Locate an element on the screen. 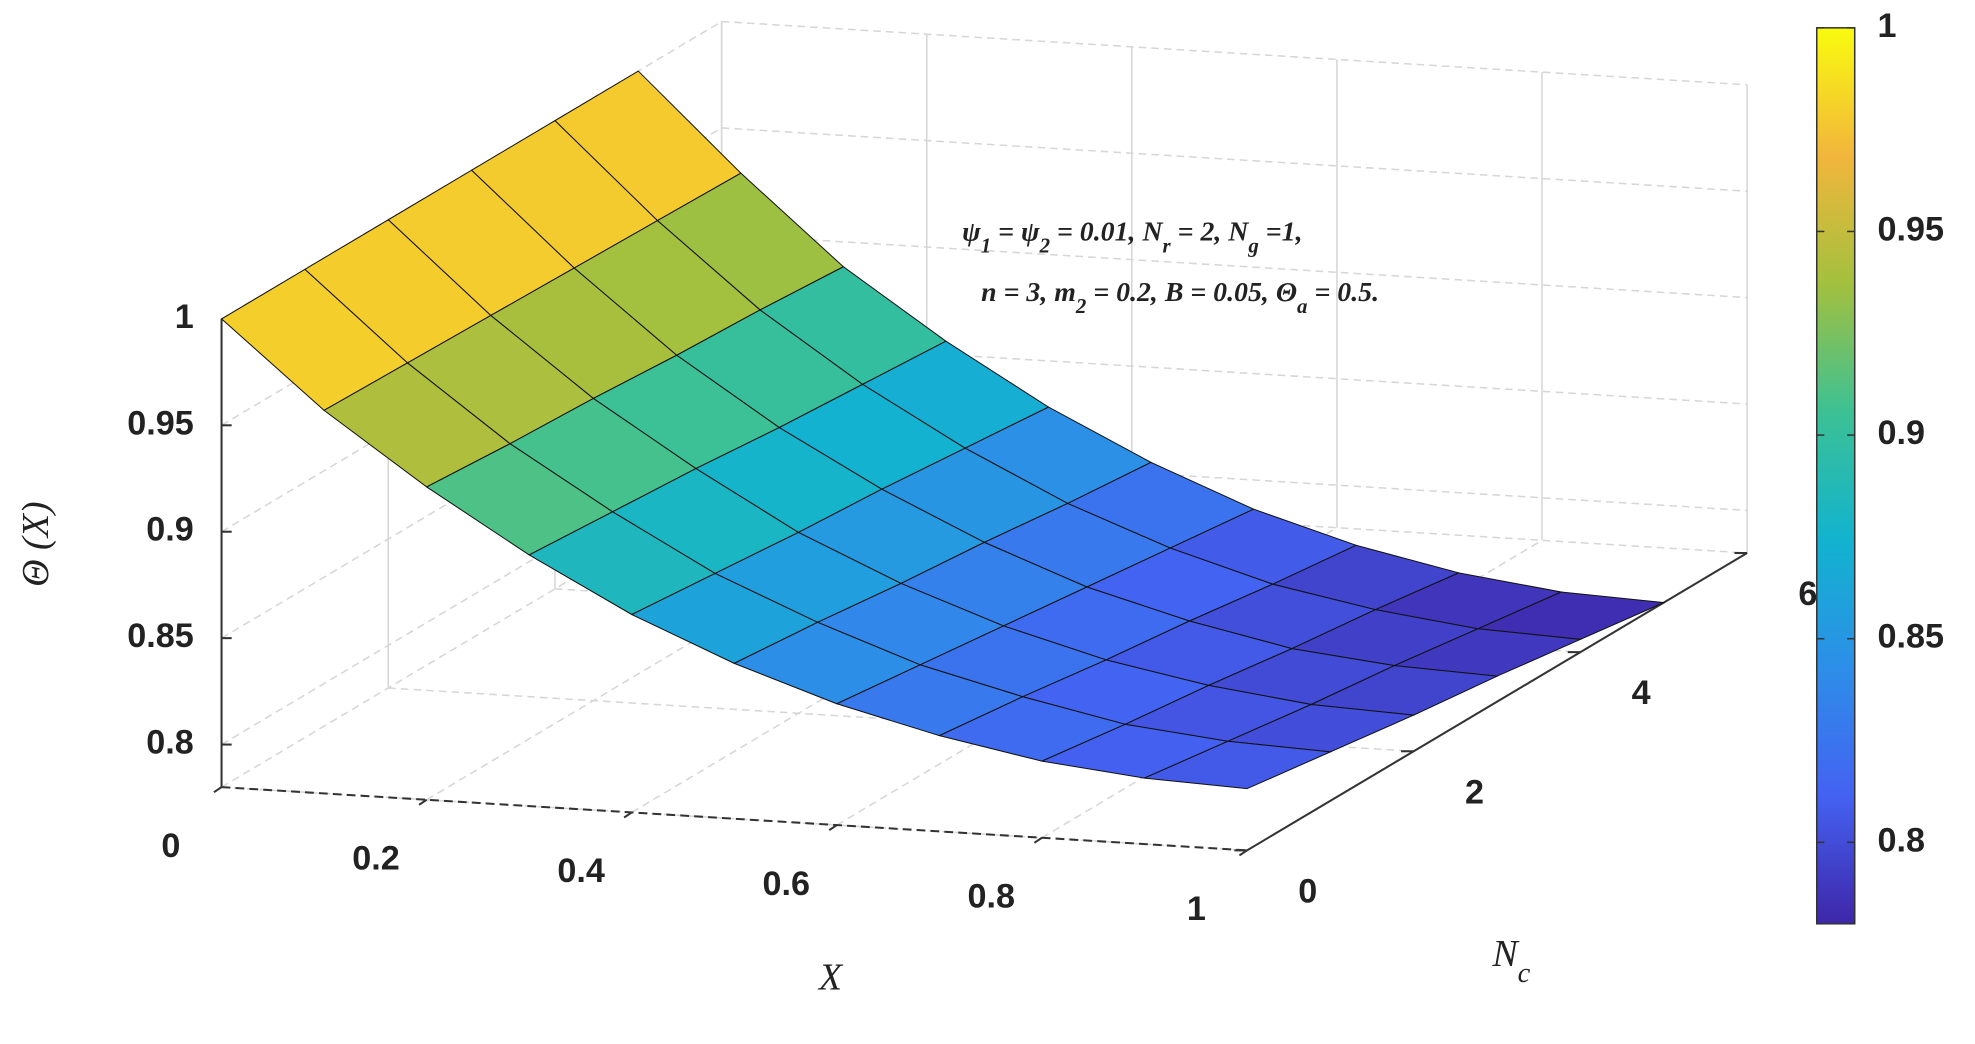 This screenshot has width=1975, height=1044. x-axis-label: X is located at coordinates (830, 978).